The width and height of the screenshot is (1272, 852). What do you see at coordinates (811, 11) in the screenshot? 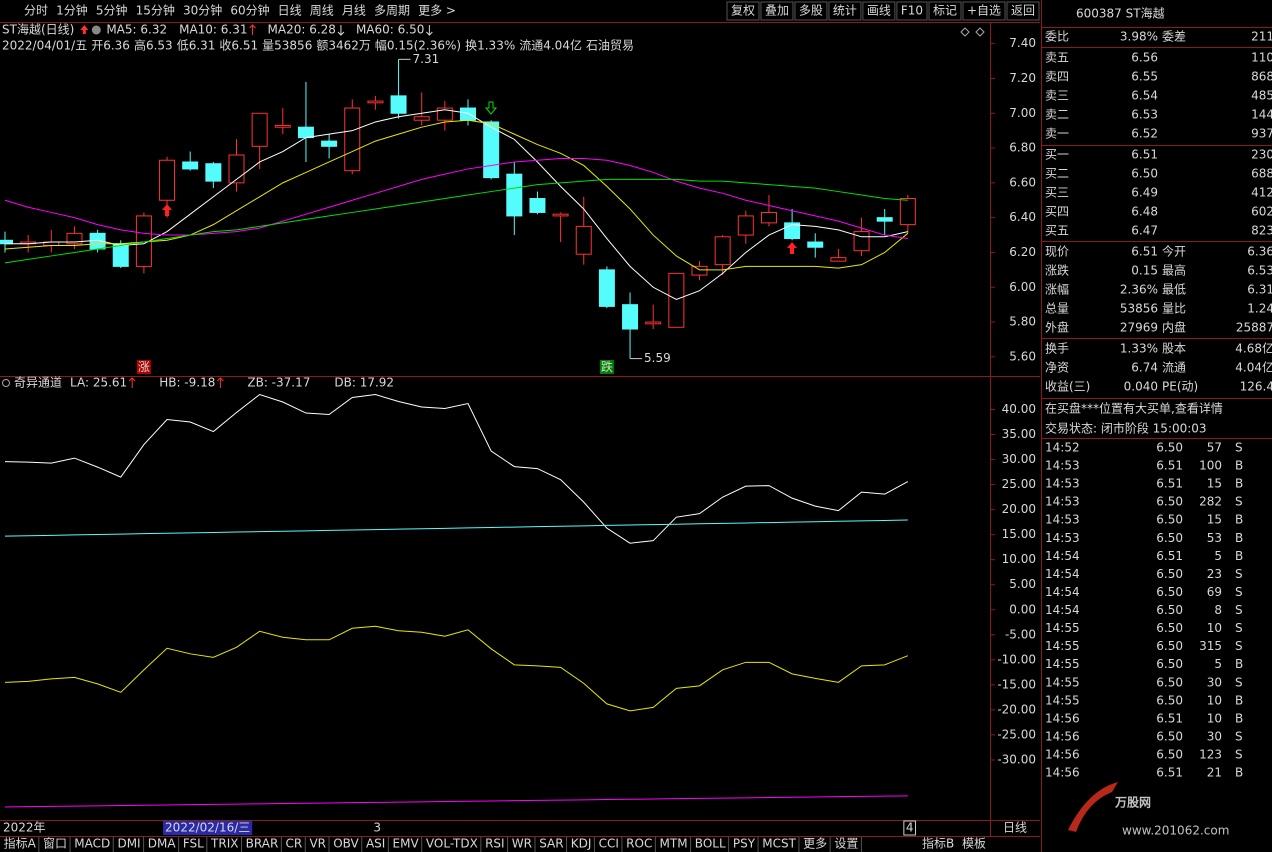
I see `toolbar-button: 多股` at bounding box center [811, 11].